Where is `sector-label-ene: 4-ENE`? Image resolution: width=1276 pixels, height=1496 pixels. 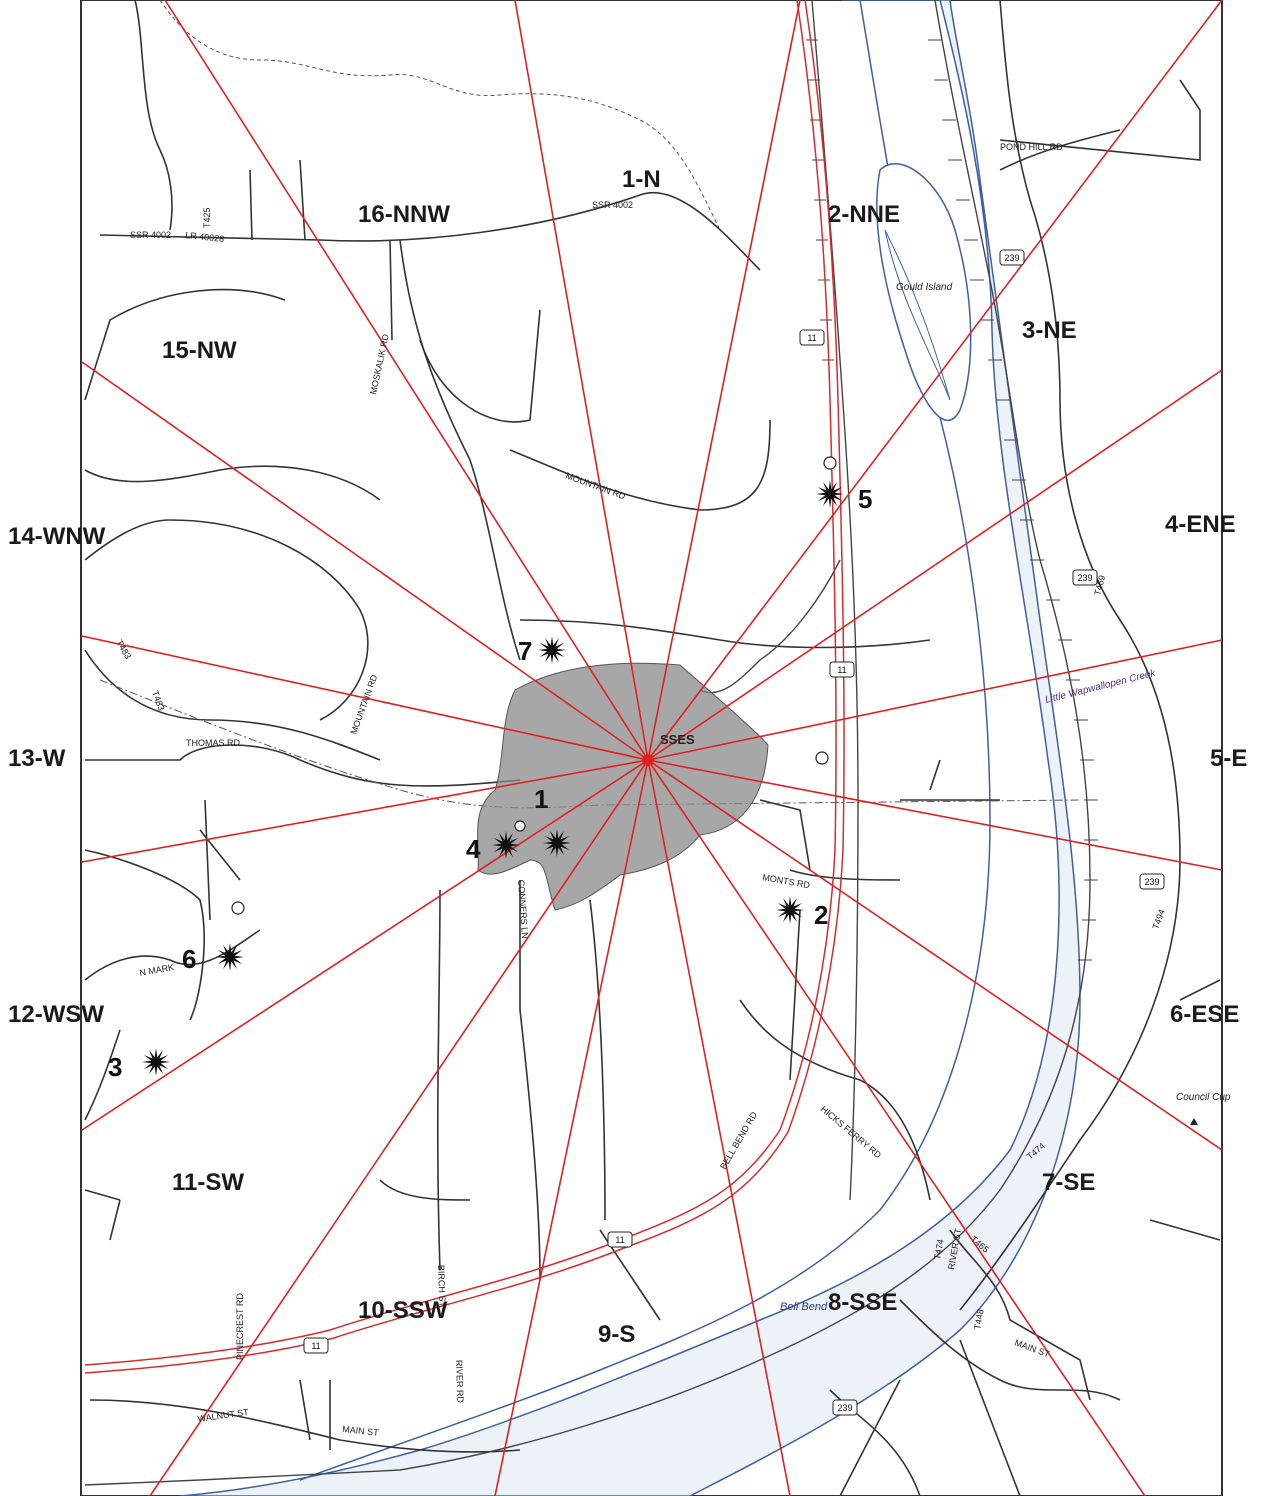
sector-label-ene: 4-ENE is located at coordinates (1200, 524).